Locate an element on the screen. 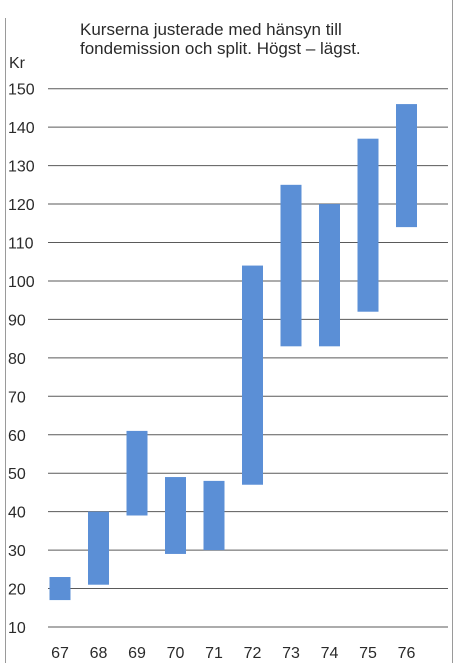  chart-title-line-1: Kurserna justerade med hänsyn till is located at coordinates (211, 29).